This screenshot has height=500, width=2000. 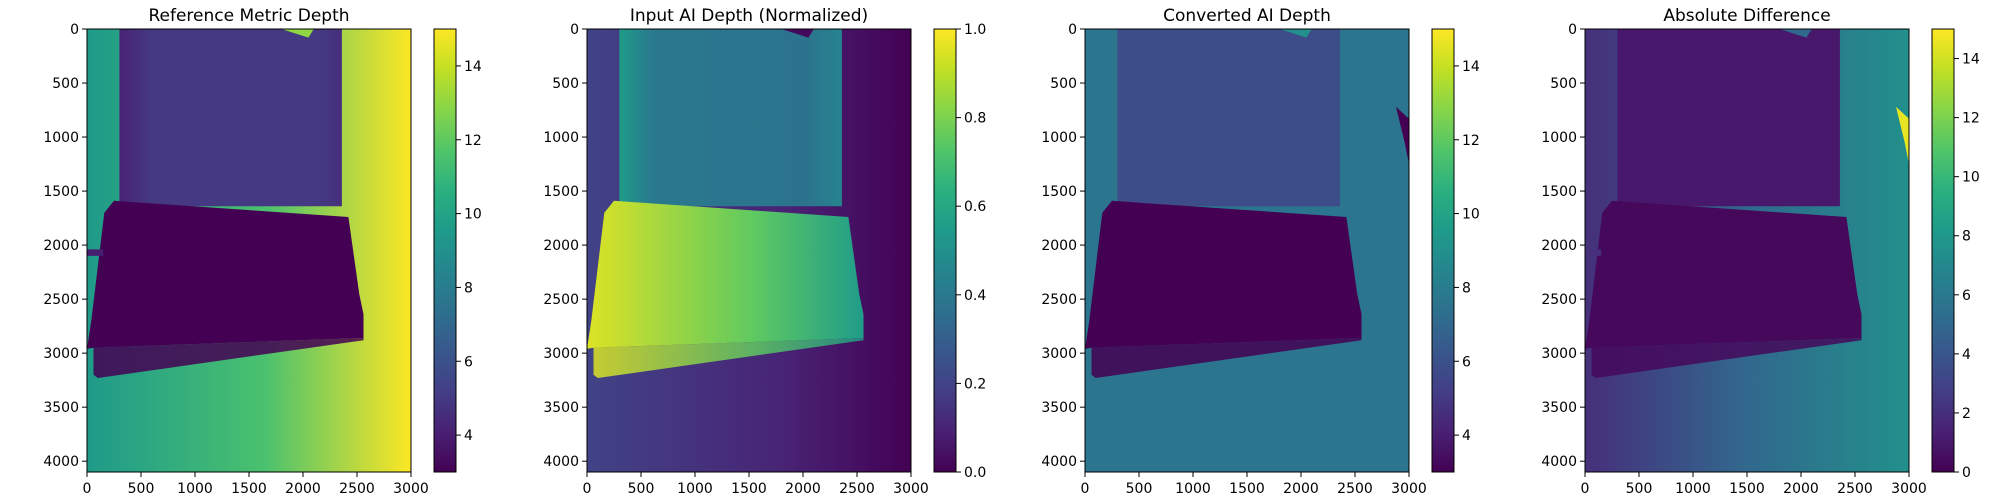 I want to click on chart-title: Absolute Difference, so click(x=1746, y=16).